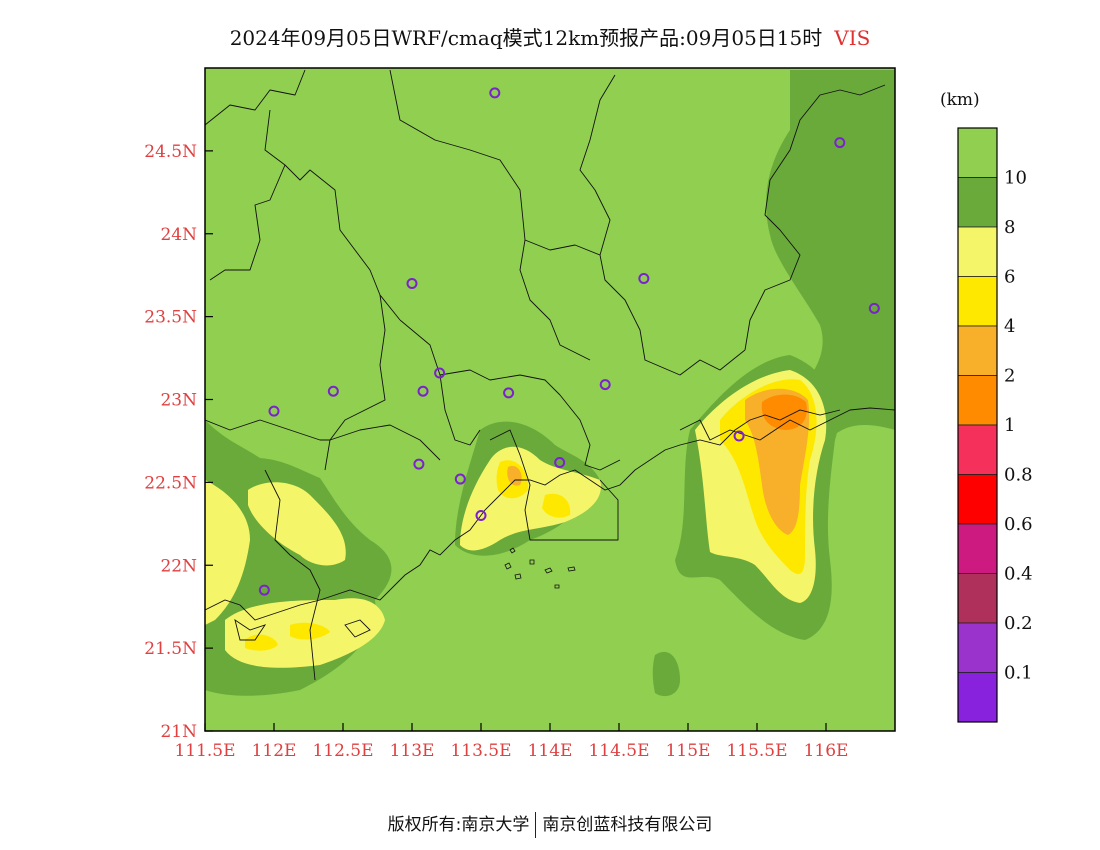 Image resolution: width=1100 pixels, height=850 pixels. I want to click on copyright-footer: 版权所有:南京大学 南京创蓝科技有限公司, so click(550, 824).